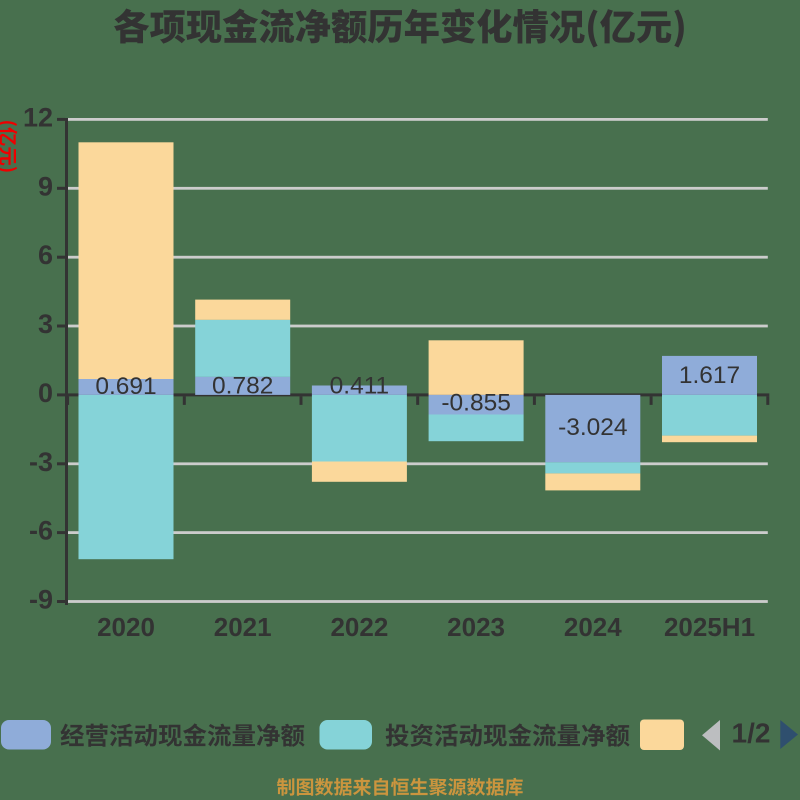 The height and width of the screenshot is (800, 800). What do you see at coordinates (45, 186) in the screenshot?
I see `svg-text: 9` at bounding box center [45, 186].